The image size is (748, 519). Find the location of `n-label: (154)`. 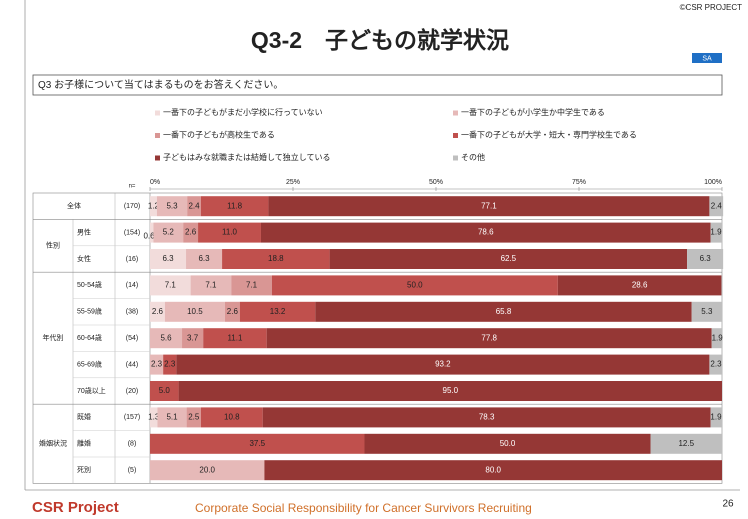

n-label: (154) is located at coordinates (132, 232).